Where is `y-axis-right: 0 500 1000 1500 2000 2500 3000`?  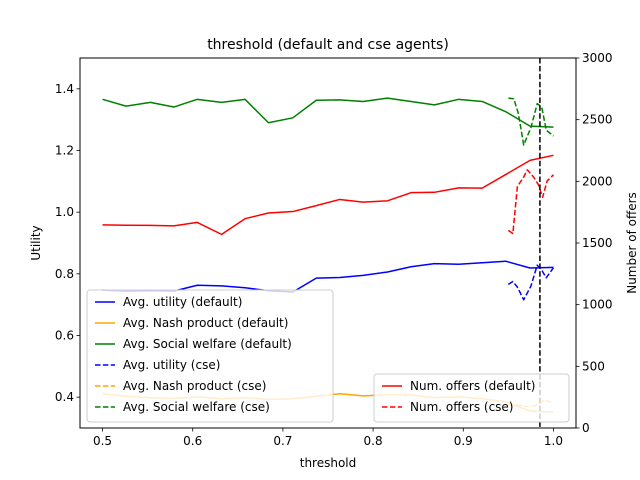
y-axis-right: 0 500 1000 1500 2000 2500 3000 is located at coordinates (594, 243).